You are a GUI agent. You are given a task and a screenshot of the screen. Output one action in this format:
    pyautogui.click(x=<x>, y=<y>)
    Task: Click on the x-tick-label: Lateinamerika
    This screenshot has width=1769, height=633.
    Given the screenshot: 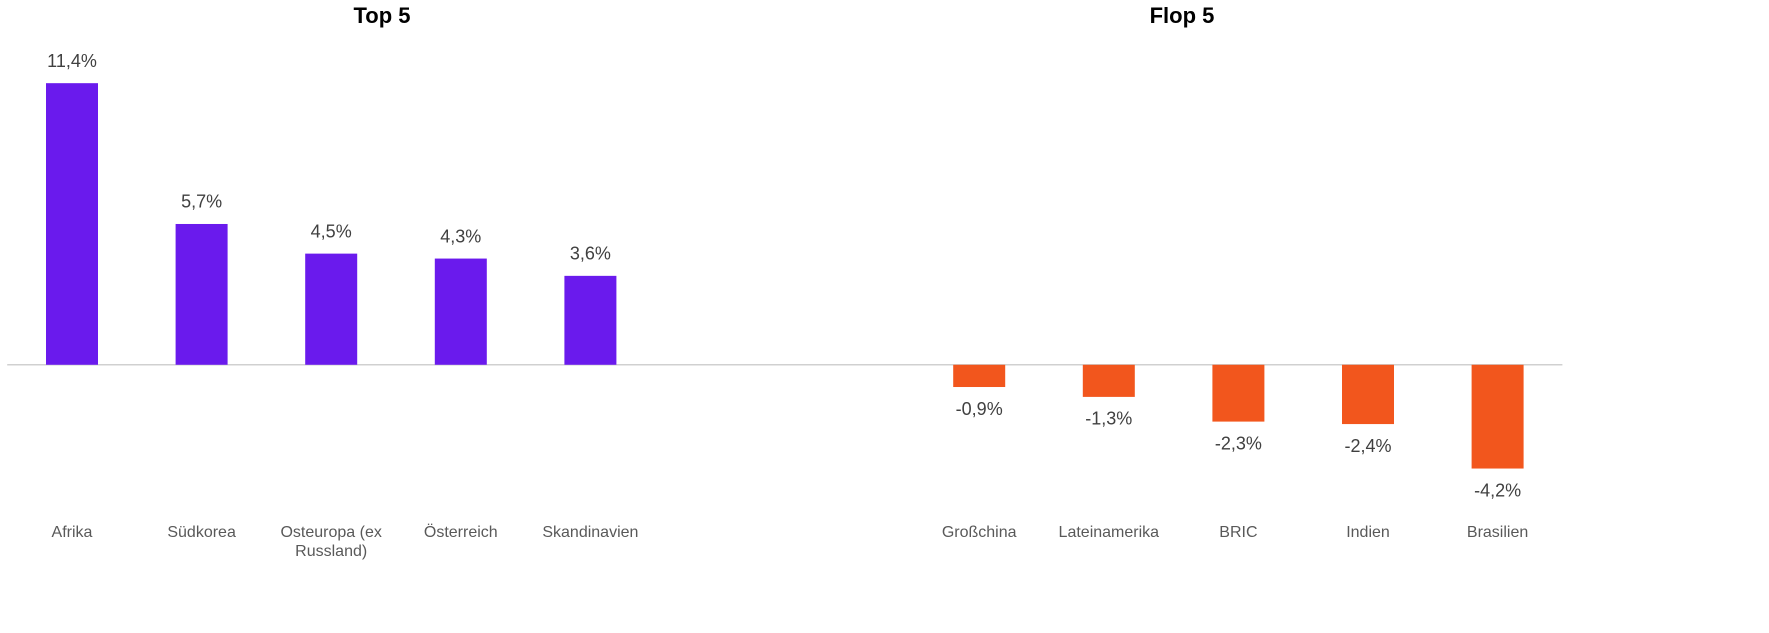 What is the action you would take?
    pyautogui.click(x=1109, y=532)
    